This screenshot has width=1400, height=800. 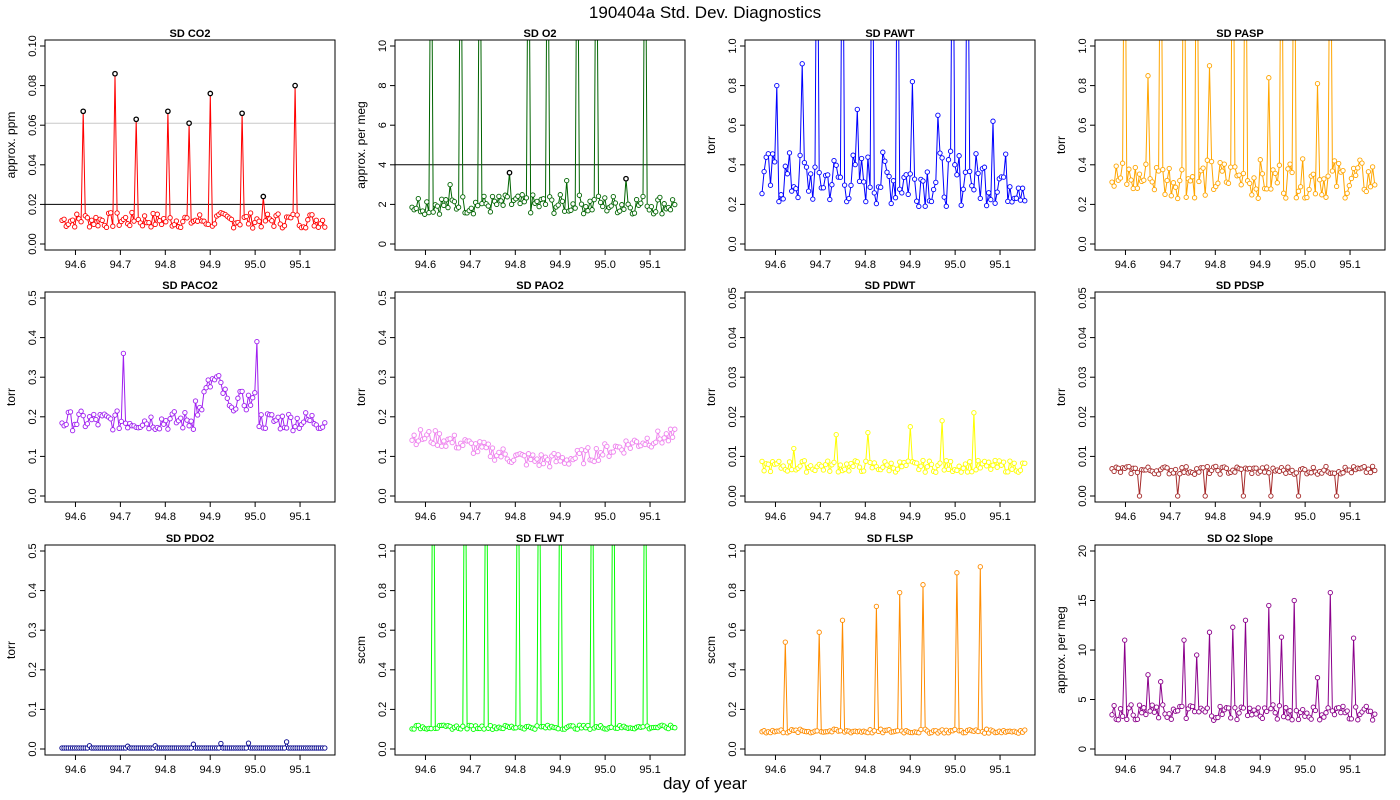 I want to click on x-tick-label: 94.8, so click(x=1215, y=770).